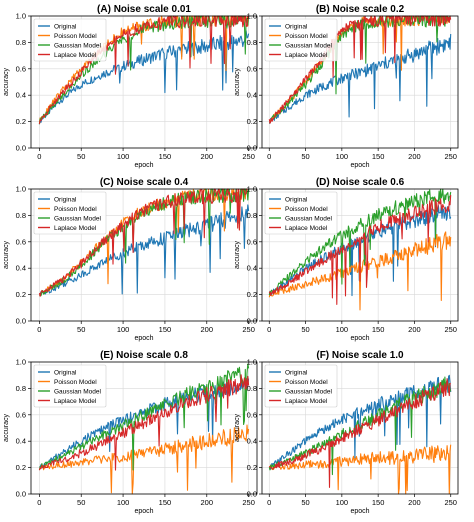  I want to click on chart-title: (B) Noise scale 0.2, so click(360, 9).